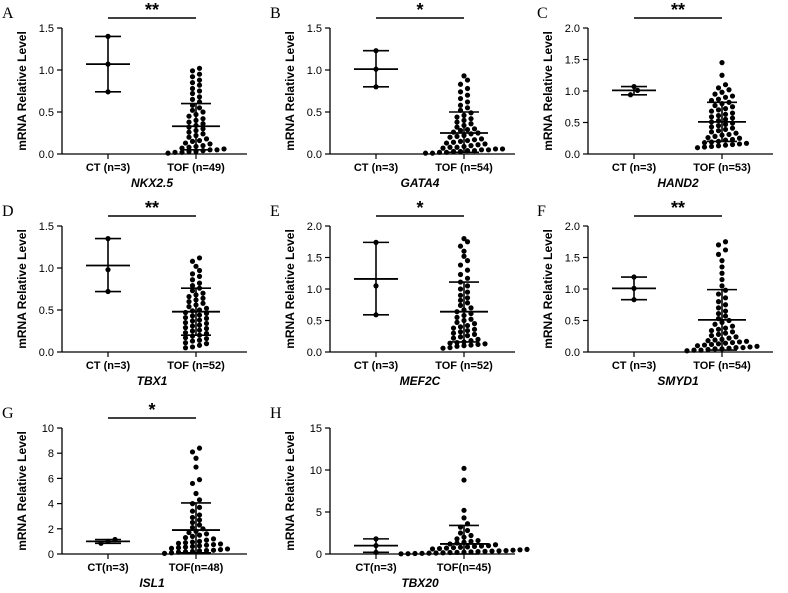 This screenshot has width=788, height=593. I want to click on y-tick-label: 2.0, so click(572, 227).